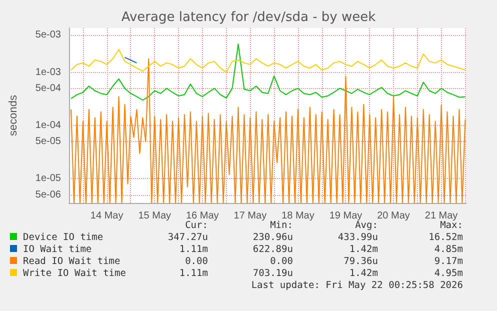 The height and width of the screenshot is (311, 497). Describe the element at coordinates (448, 250) in the screenshot. I see `text: 4.85m` at that location.